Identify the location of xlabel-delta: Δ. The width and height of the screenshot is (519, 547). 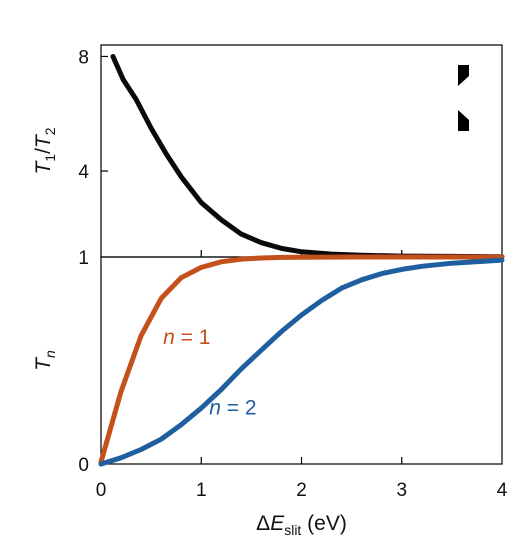
(263, 523).